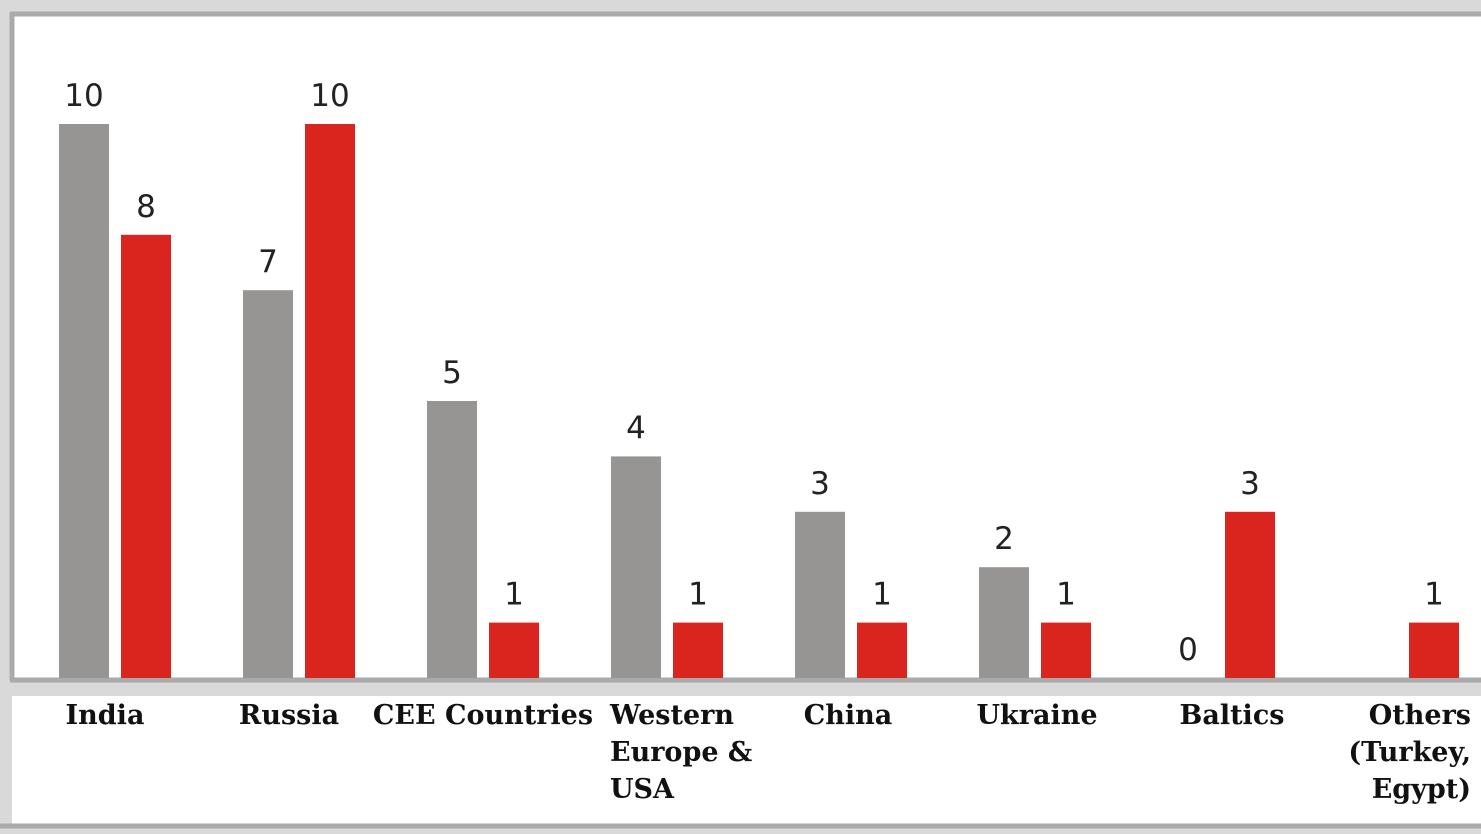  Describe the element at coordinates (330, 401) in the screenshot. I see `bar-s2-c2` at that location.